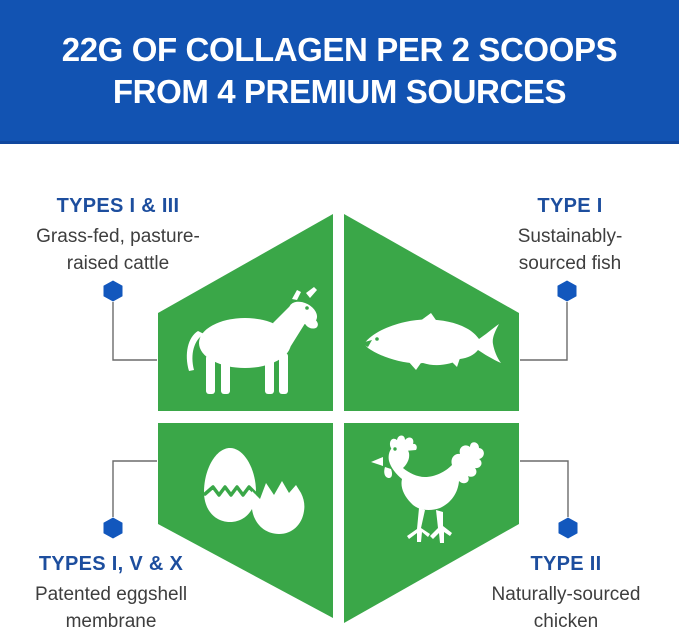 This screenshot has width=679, height=635. I want to click on header-title-line2: FROM 4 PREMIUM SOURCES, so click(339, 91).